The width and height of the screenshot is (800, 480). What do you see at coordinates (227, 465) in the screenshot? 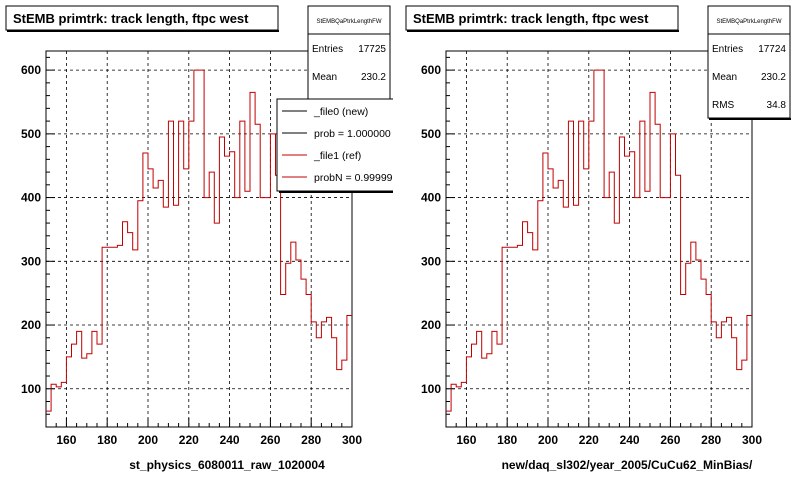
I see `x-axis-label: st_physics_6080011_raw_1020004` at bounding box center [227, 465].